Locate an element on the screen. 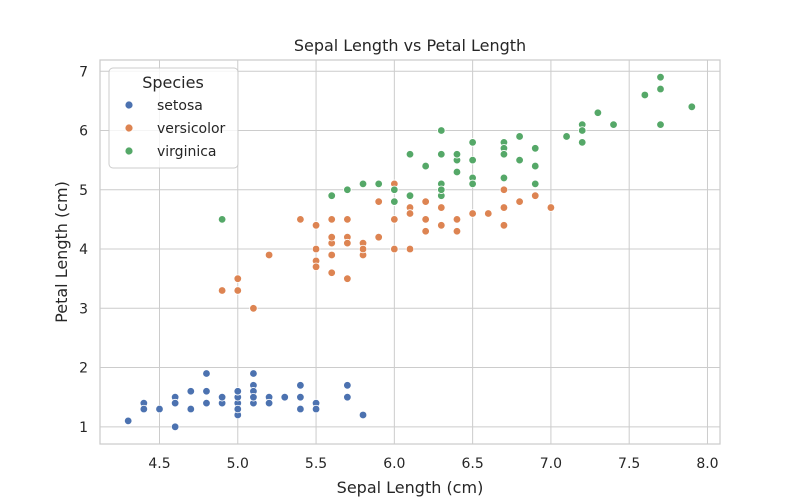 This screenshot has height=500, width=800. legend-item-virginica: virginica is located at coordinates (170, 152).